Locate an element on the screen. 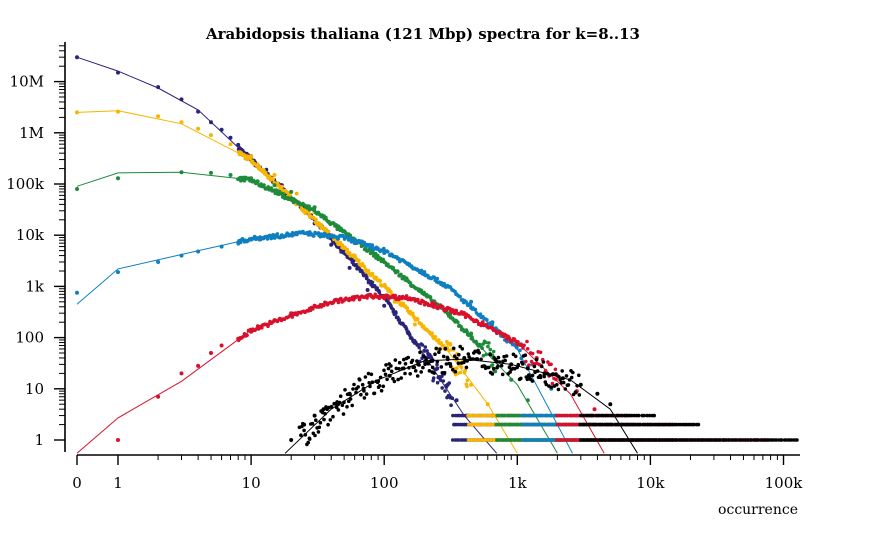 This screenshot has height=540, width=874. y-tick-label: 1 is located at coordinates (39, 440).